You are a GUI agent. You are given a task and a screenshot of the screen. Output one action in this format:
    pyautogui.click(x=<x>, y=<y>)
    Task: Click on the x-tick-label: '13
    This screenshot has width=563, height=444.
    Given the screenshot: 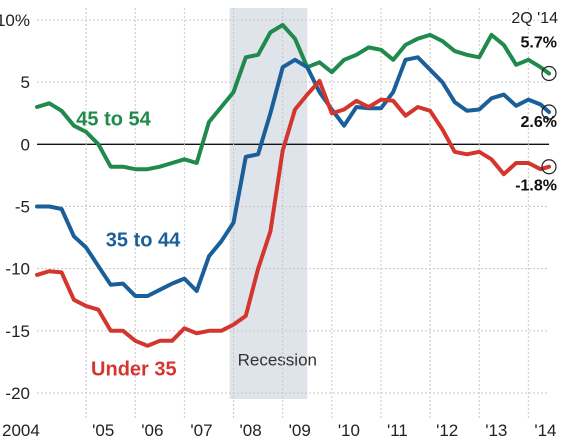 What is the action you would take?
    pyautogui.click(x=496, y=430)
    